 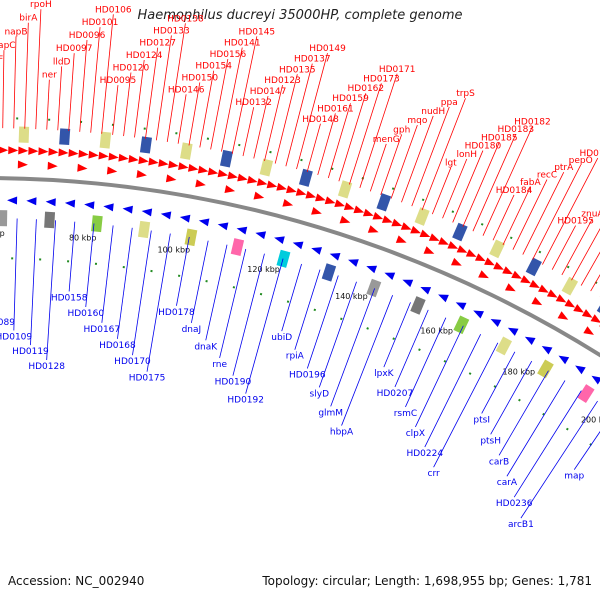 I want to click on forward-gene-label-napf: napF, so click(x=1, y=60).